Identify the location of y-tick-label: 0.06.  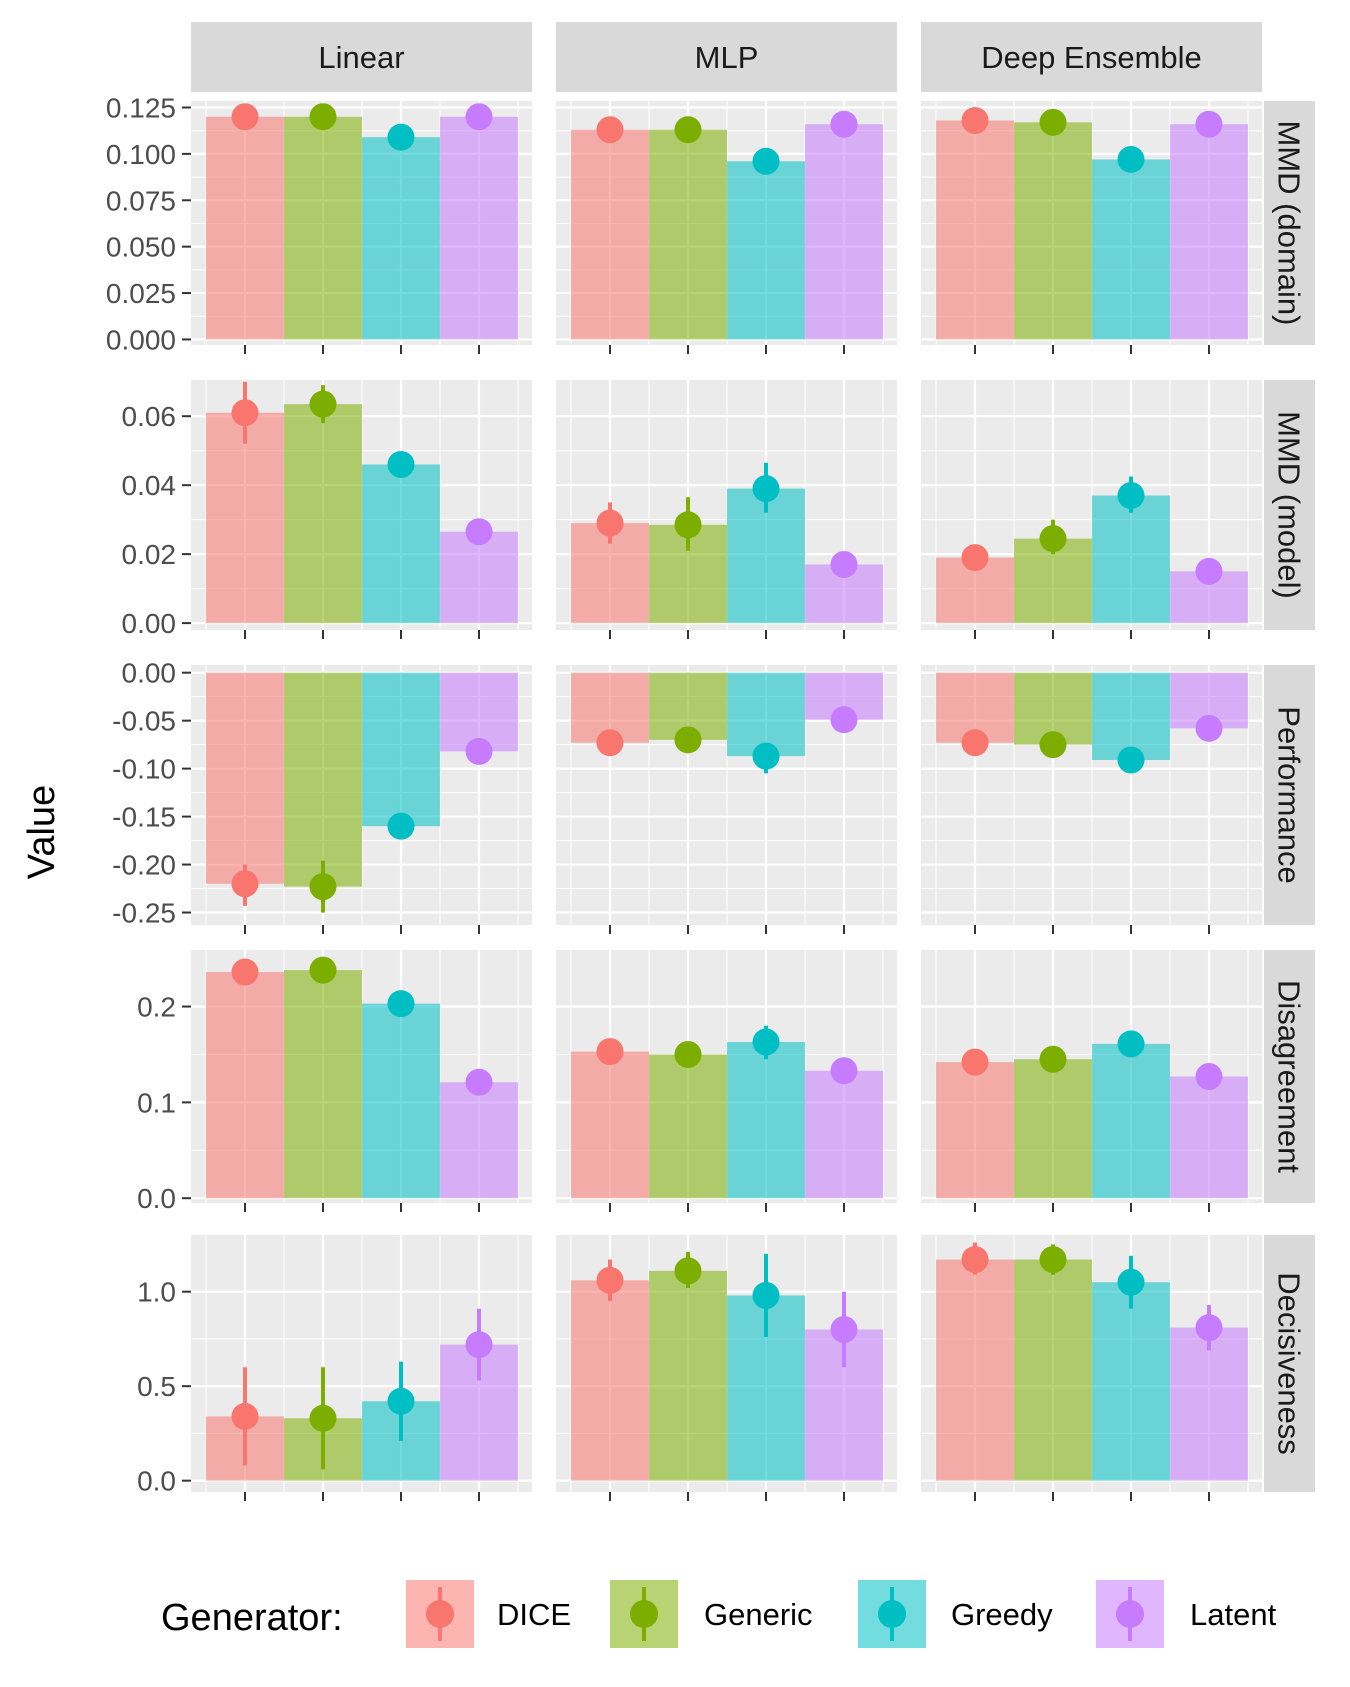
(149, 416).